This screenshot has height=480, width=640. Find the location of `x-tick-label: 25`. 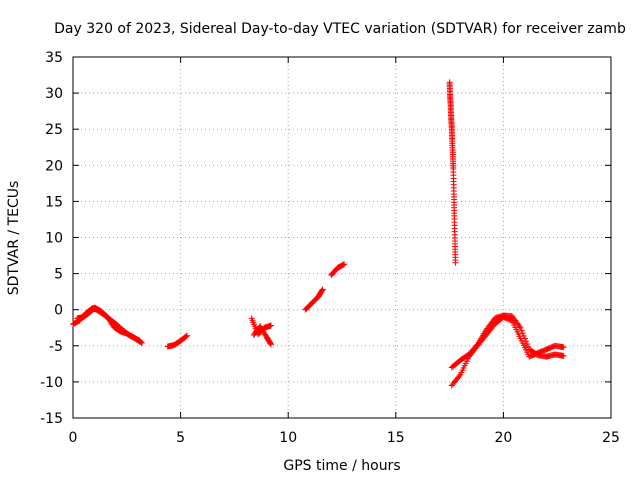

x-tick-label: 25 is located at coordinates (611, 438).